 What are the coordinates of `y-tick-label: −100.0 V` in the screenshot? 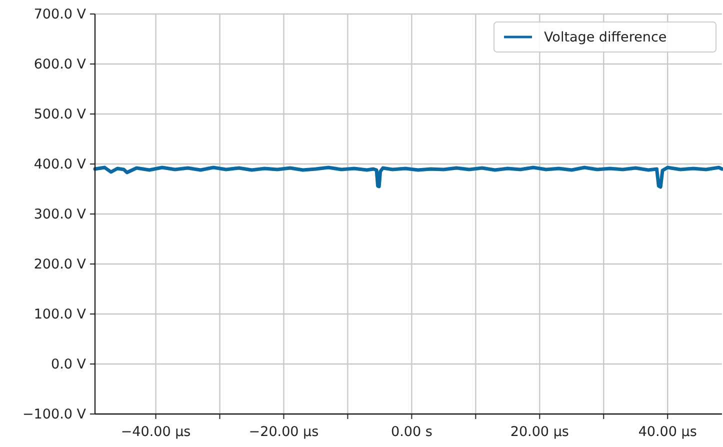 It's located at (54, 414).